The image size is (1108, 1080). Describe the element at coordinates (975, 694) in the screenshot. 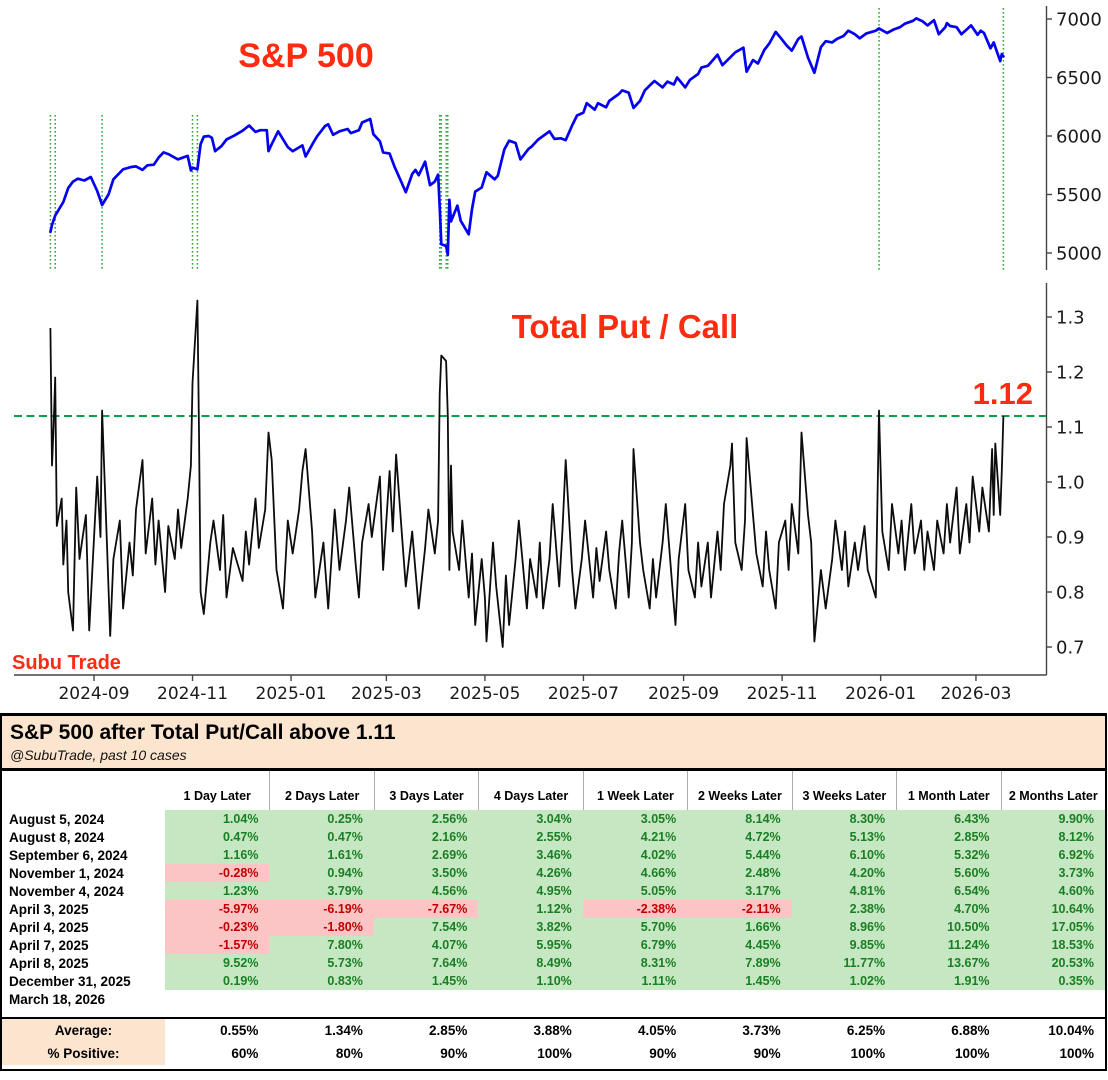

I see `x-tick-label: 2026-03` at that location.